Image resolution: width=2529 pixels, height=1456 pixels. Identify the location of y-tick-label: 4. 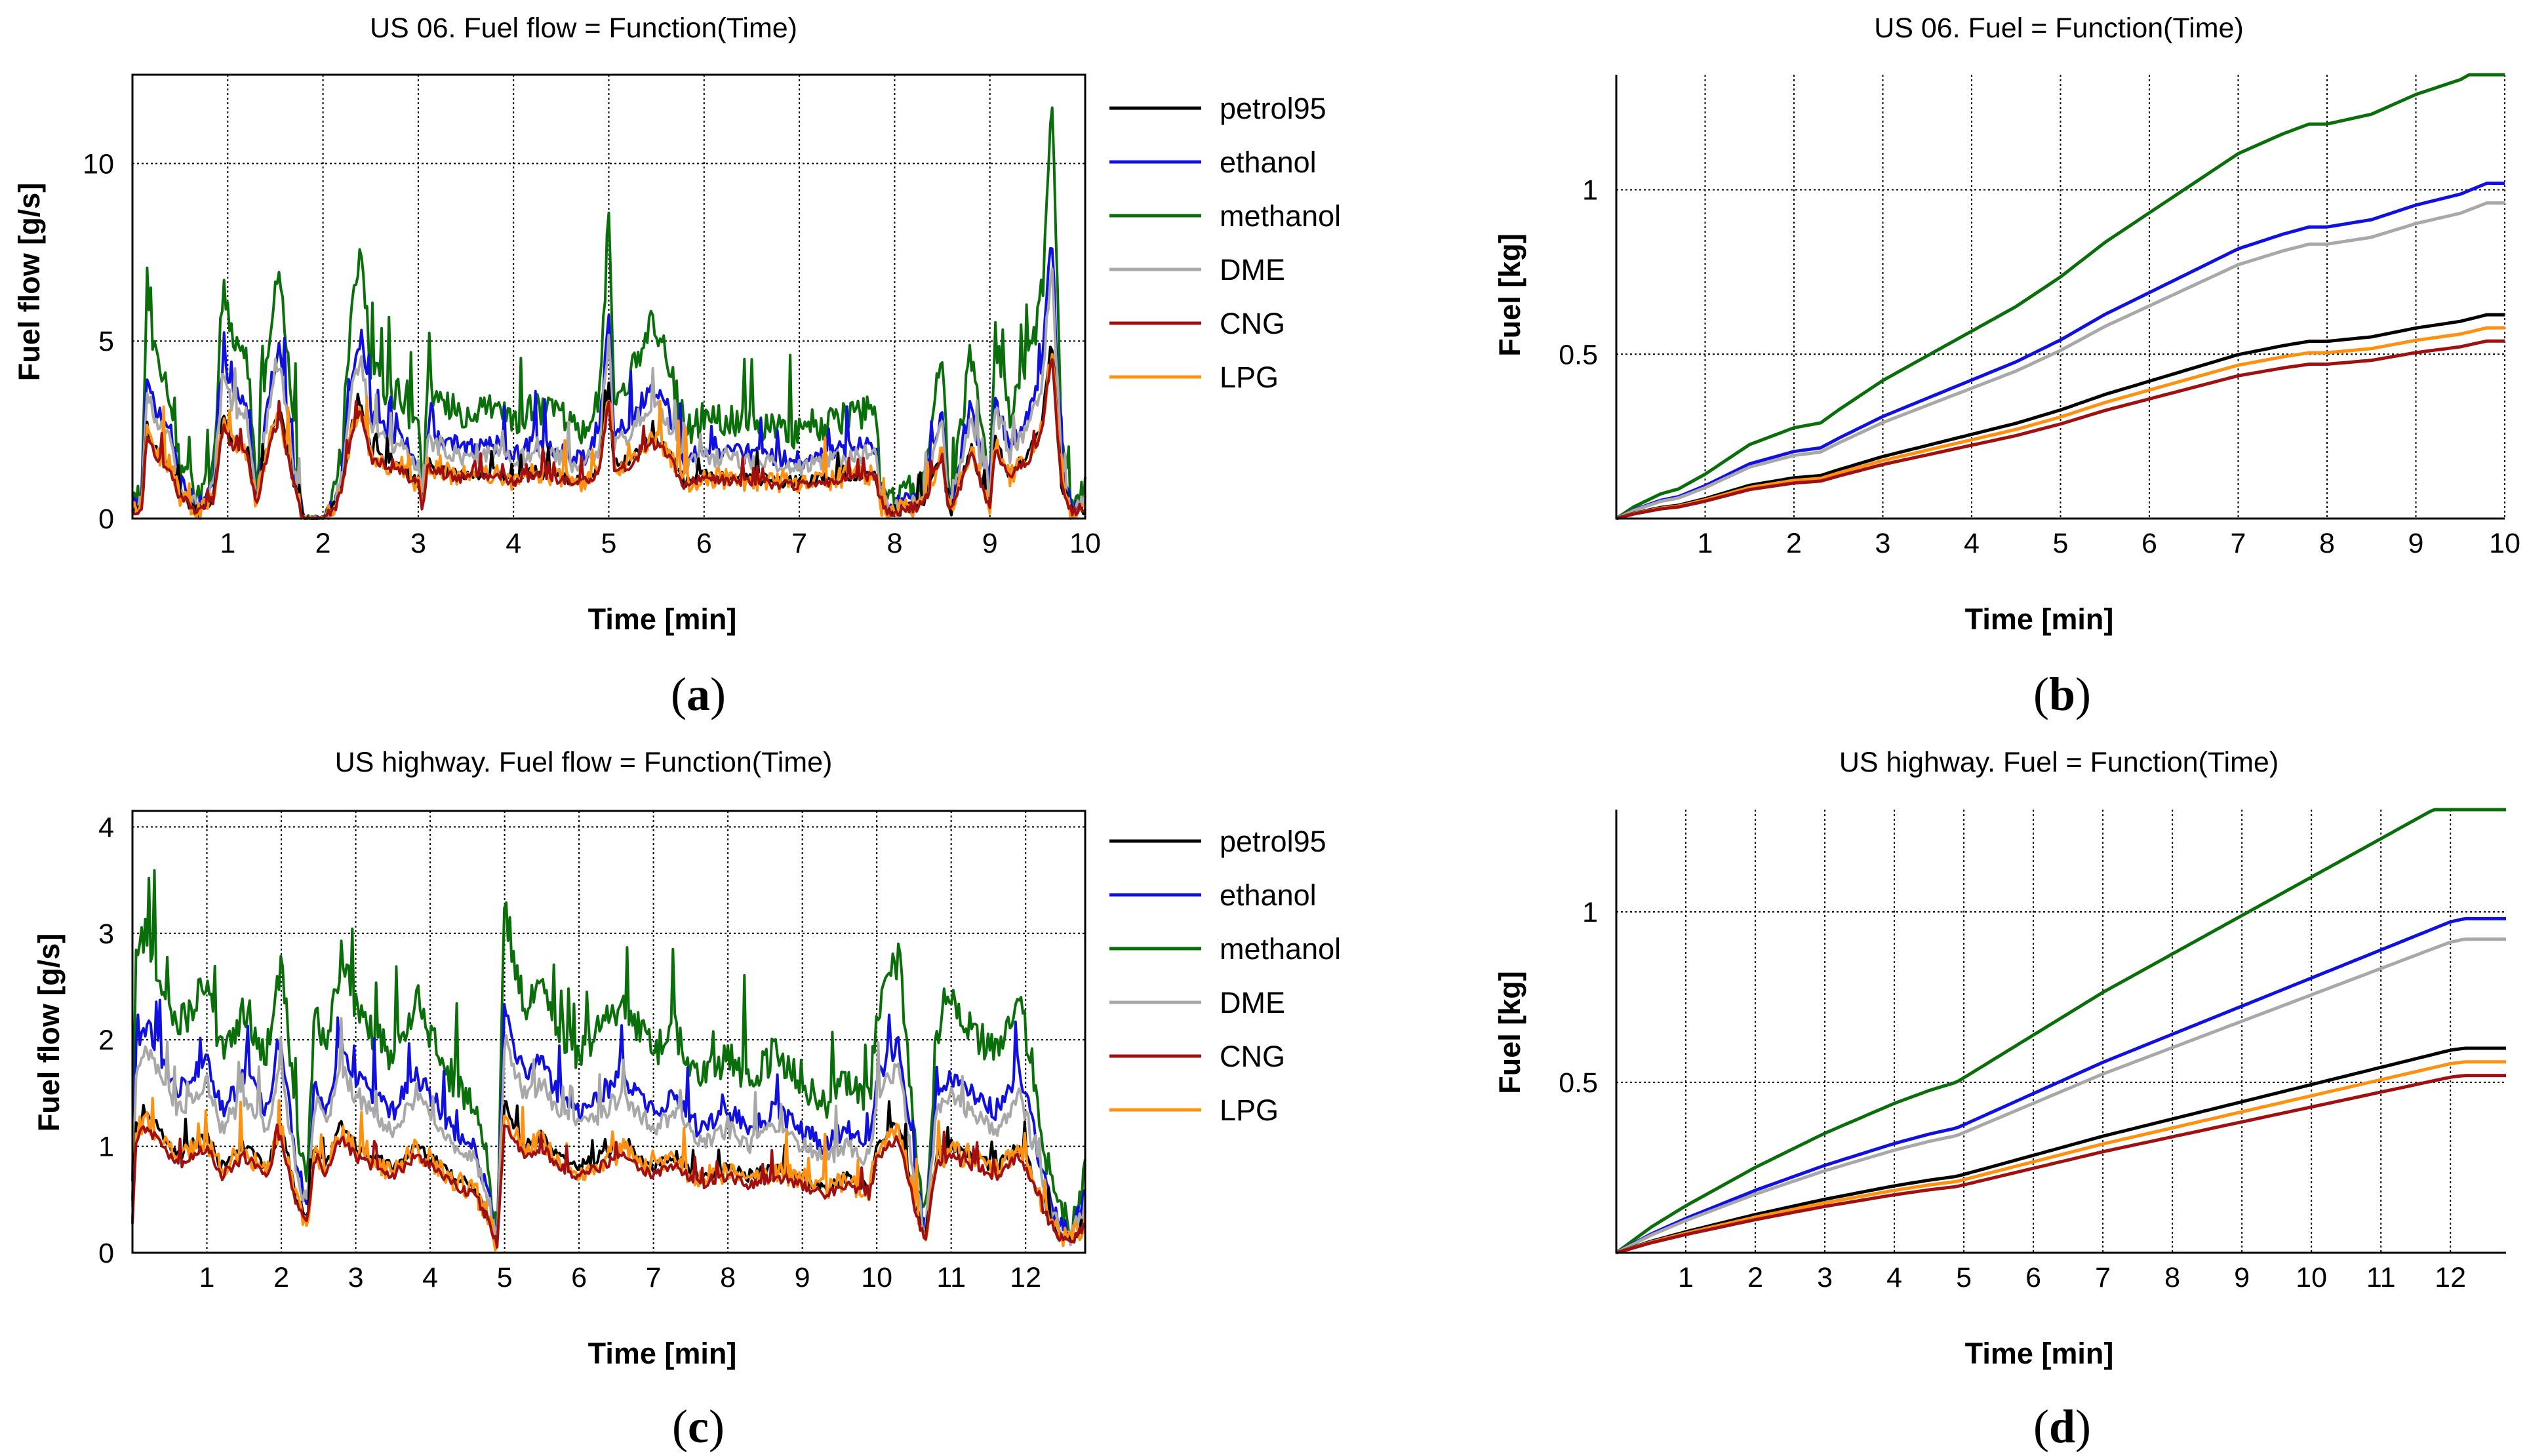
(106, 827).